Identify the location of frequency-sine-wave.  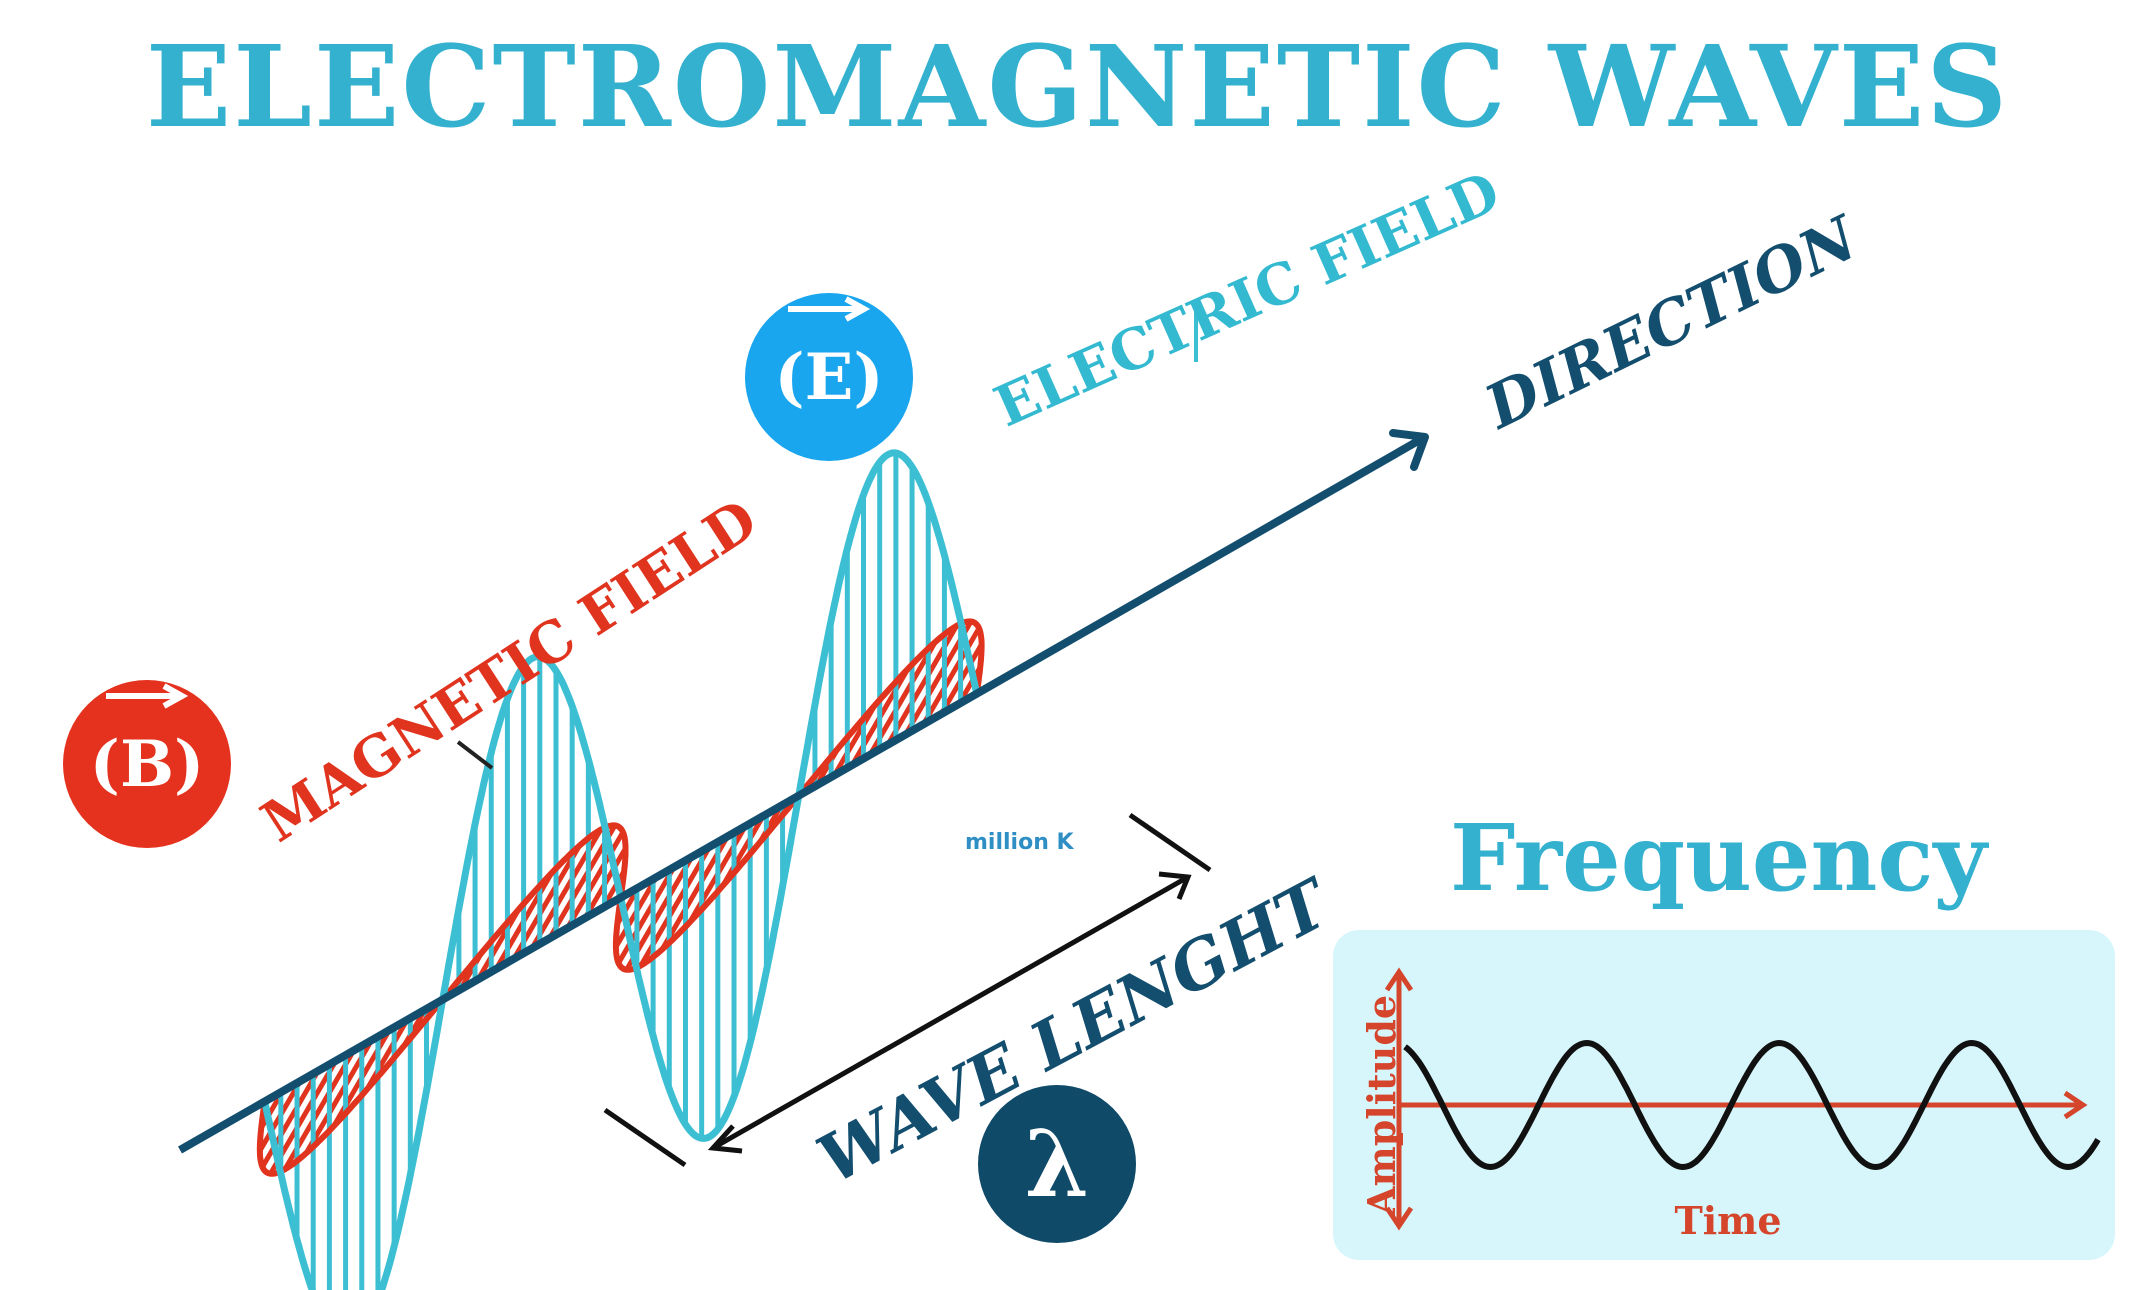
(1752, 1105).